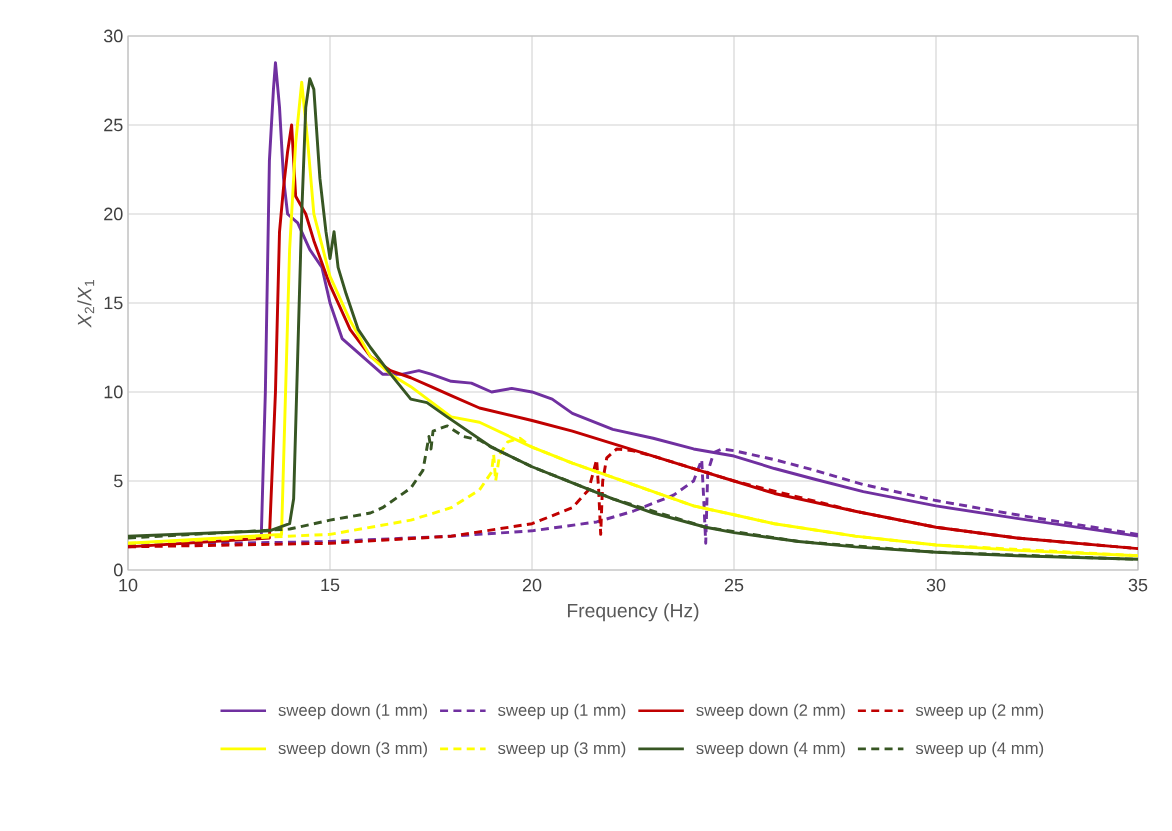 This screenshot has height=831, width=1172. Describe the element at coordinates (770, 711) in the screenshot. I see `legend-label: sweep down (2 mm)` at that location.